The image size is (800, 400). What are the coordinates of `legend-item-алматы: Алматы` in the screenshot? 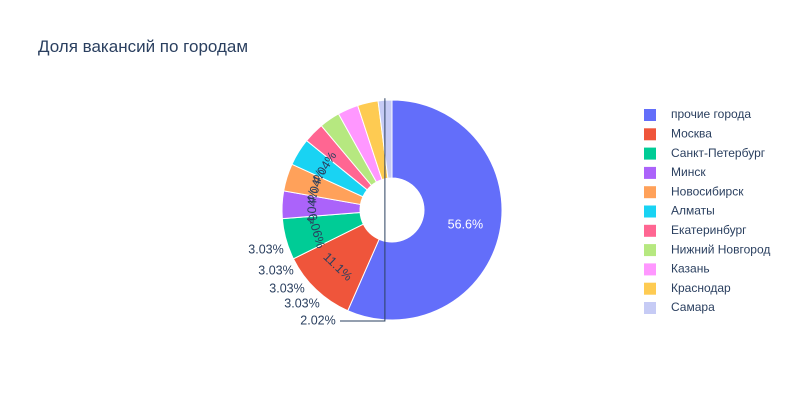 It's located at (679, 211).